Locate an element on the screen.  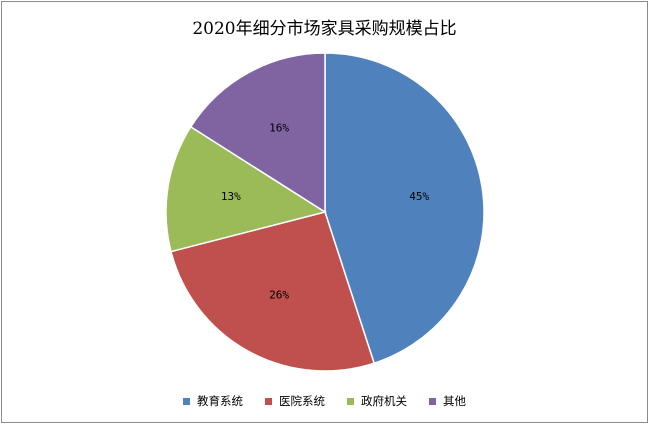
pie-slice-other is located at coordinates (257, 133).